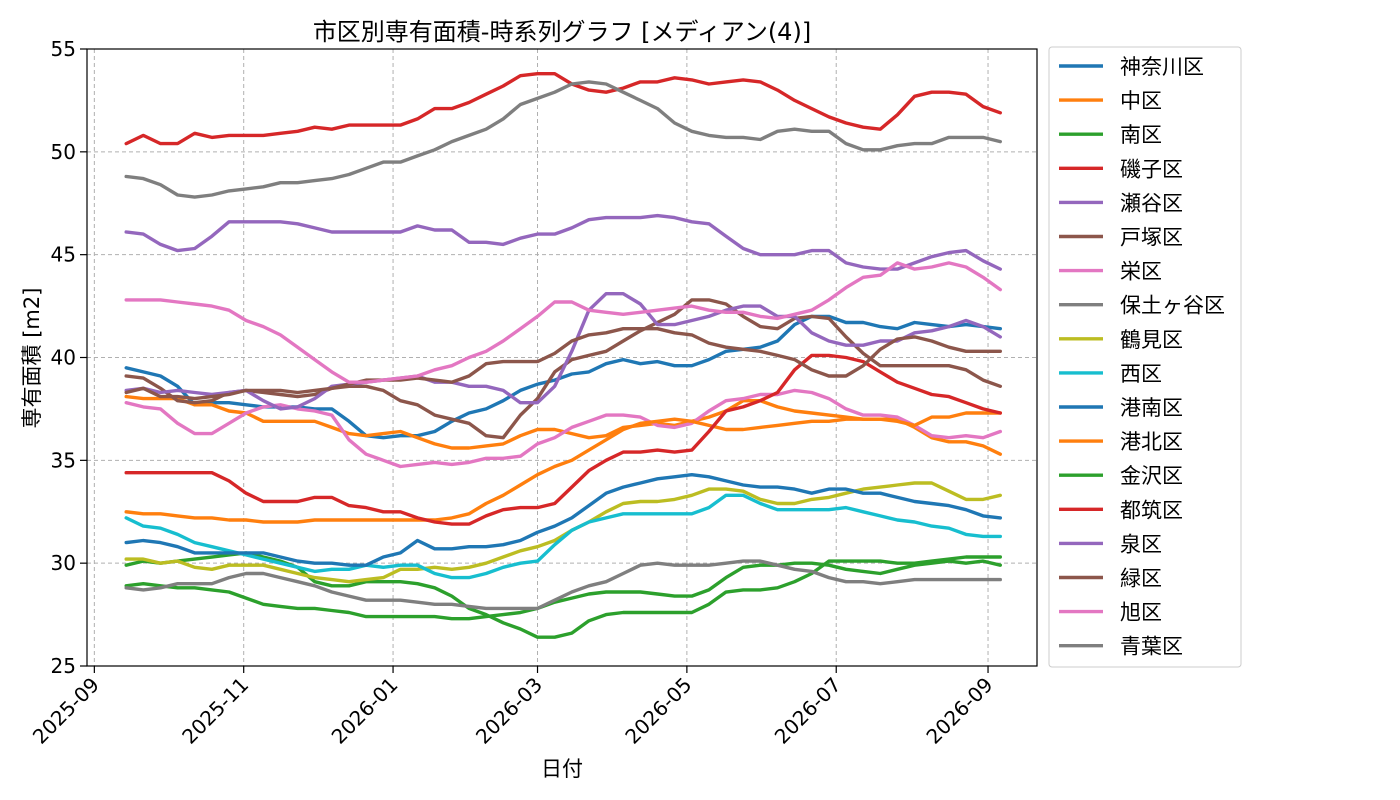 Image resolution: width=1400 pixels, height=800 pixels. Describe the element at coordinates (562, 32) in the screenshot. I see `chart-title: 市区別専有面積-時系列グラフ [メディアン(4)]` at that location.